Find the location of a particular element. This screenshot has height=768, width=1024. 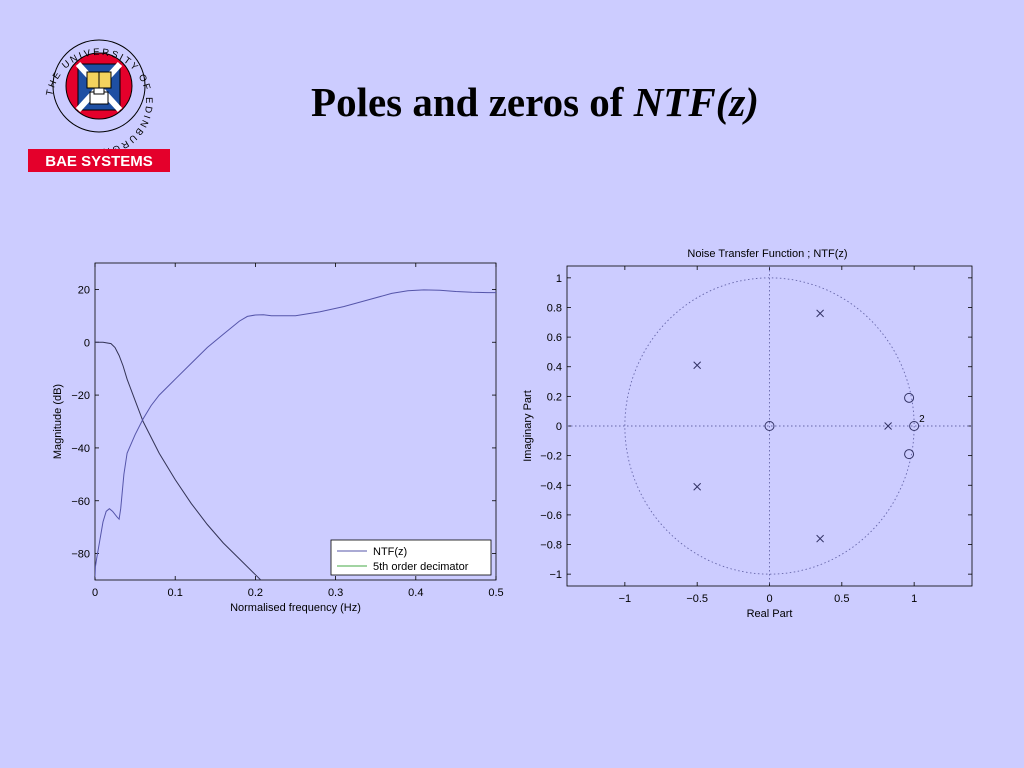

y-tick-label: −80 is located at coordinates (80, 555).